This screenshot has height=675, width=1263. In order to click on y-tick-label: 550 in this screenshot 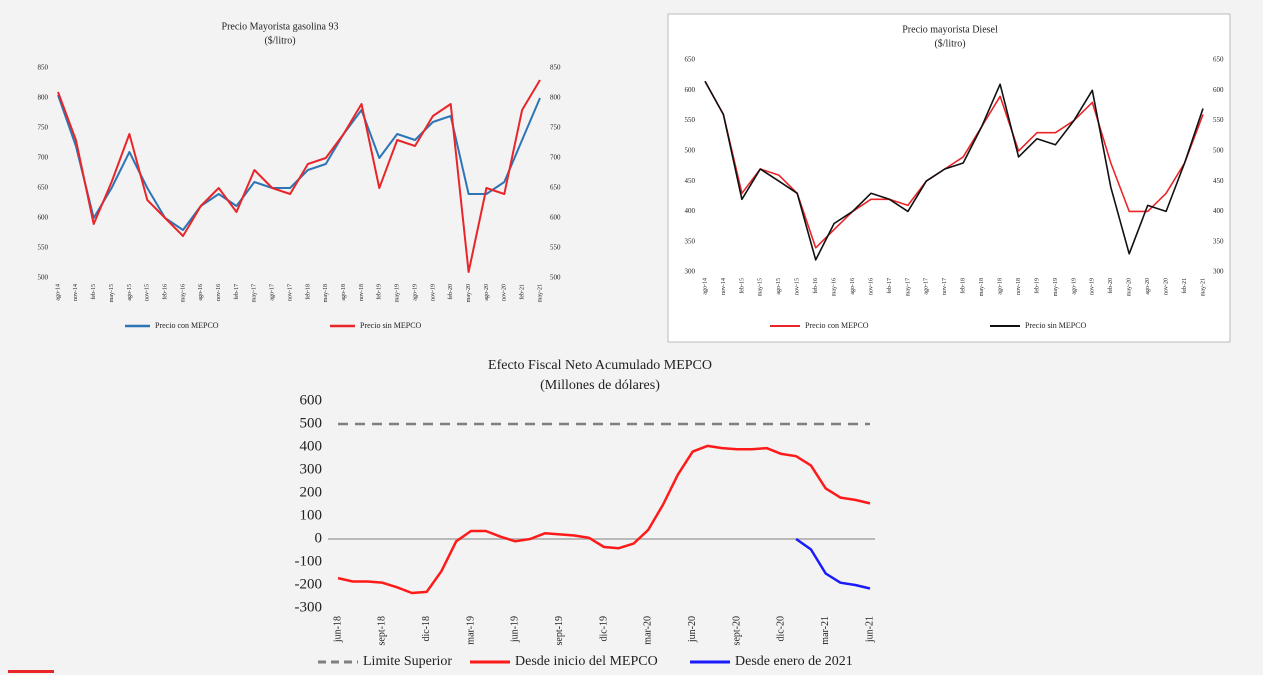, I will do `click(43, 248)`.